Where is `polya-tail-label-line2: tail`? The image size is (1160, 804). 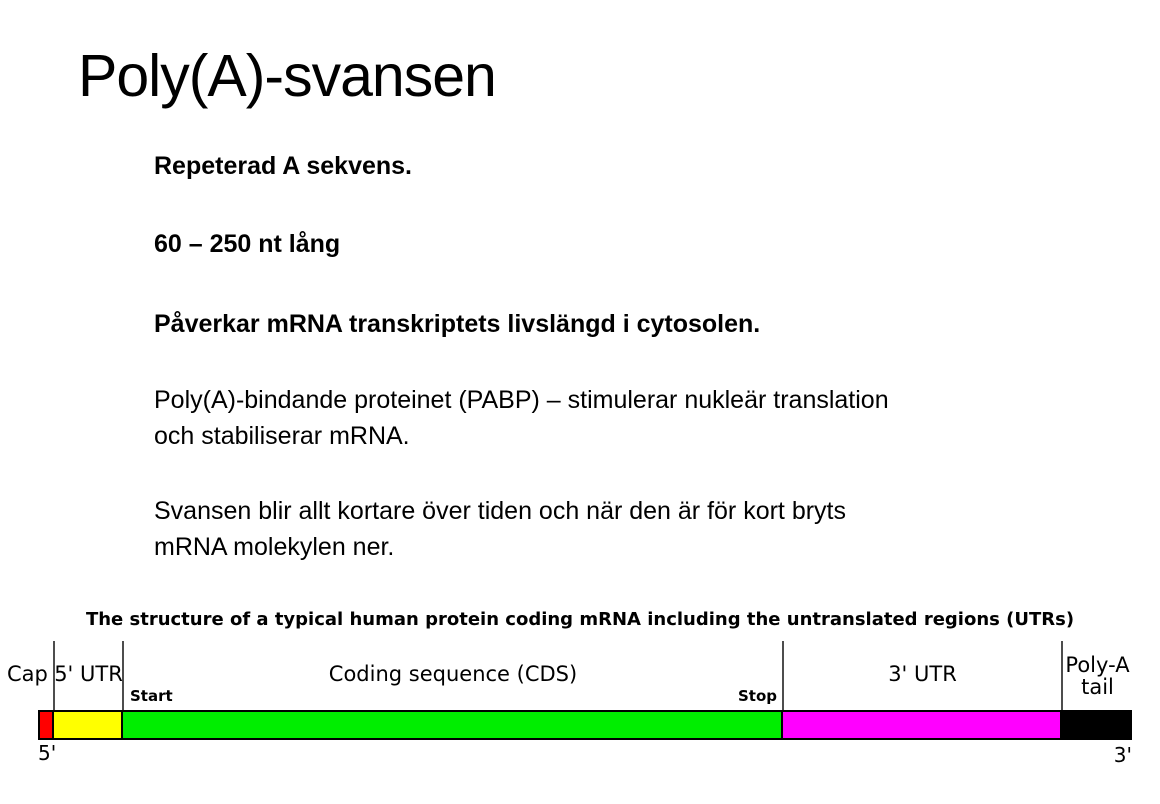
polya-tail-label-line2: tail is located at coordinates (1097, 687).